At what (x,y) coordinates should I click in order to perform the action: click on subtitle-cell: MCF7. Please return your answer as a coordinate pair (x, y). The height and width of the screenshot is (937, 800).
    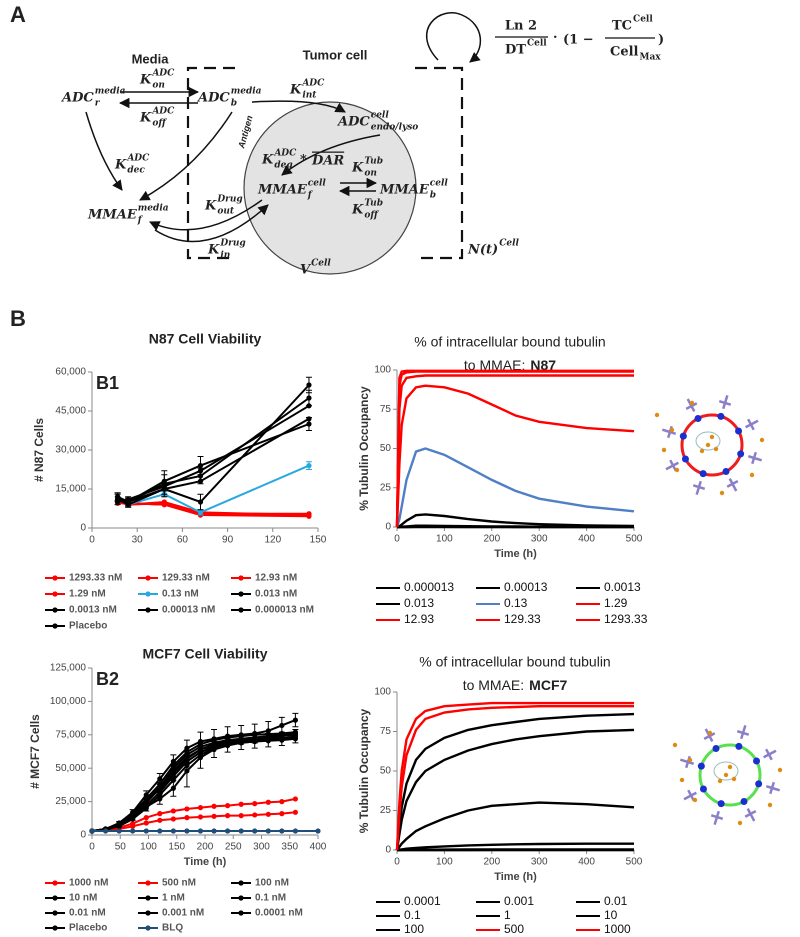
    Looking at the image, I should click on (548, 685).